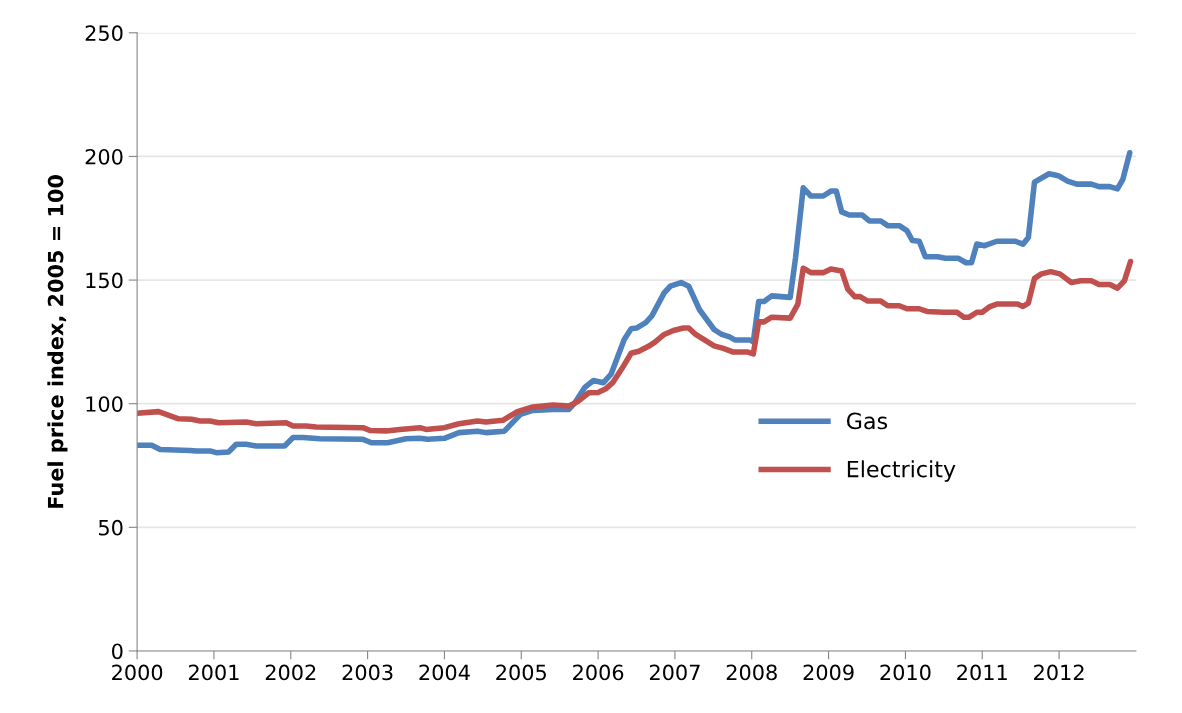  What do you see at coordinates (57, 341) in the screenshot?
I see `y-axis-title: Fuel price index, 2005 = 100` at bounding box center [57, 341].